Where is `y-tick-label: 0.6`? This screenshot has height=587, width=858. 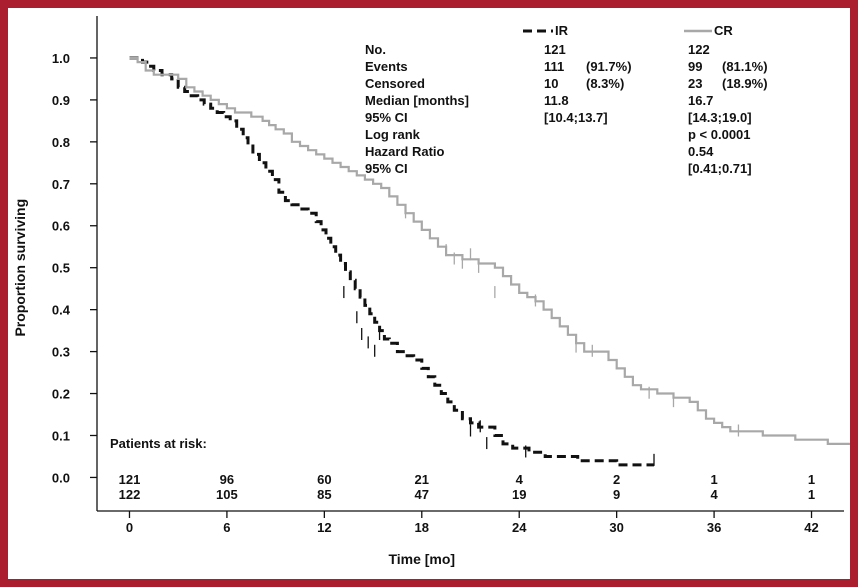
y-tick-label: 0.6 is located at coordinates (61, 226).